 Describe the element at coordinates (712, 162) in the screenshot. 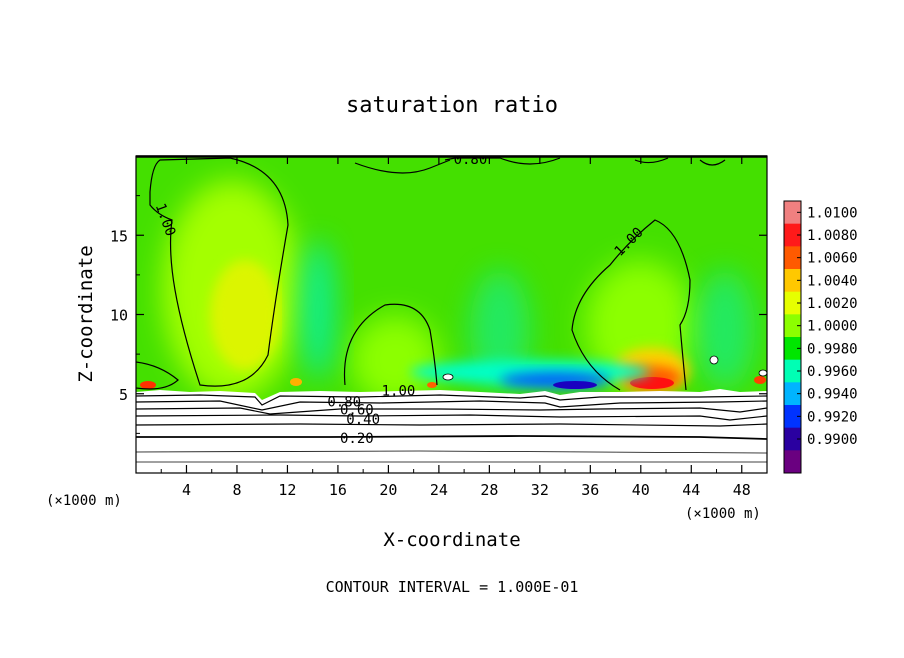

I see `contour-top-bump` at that location.